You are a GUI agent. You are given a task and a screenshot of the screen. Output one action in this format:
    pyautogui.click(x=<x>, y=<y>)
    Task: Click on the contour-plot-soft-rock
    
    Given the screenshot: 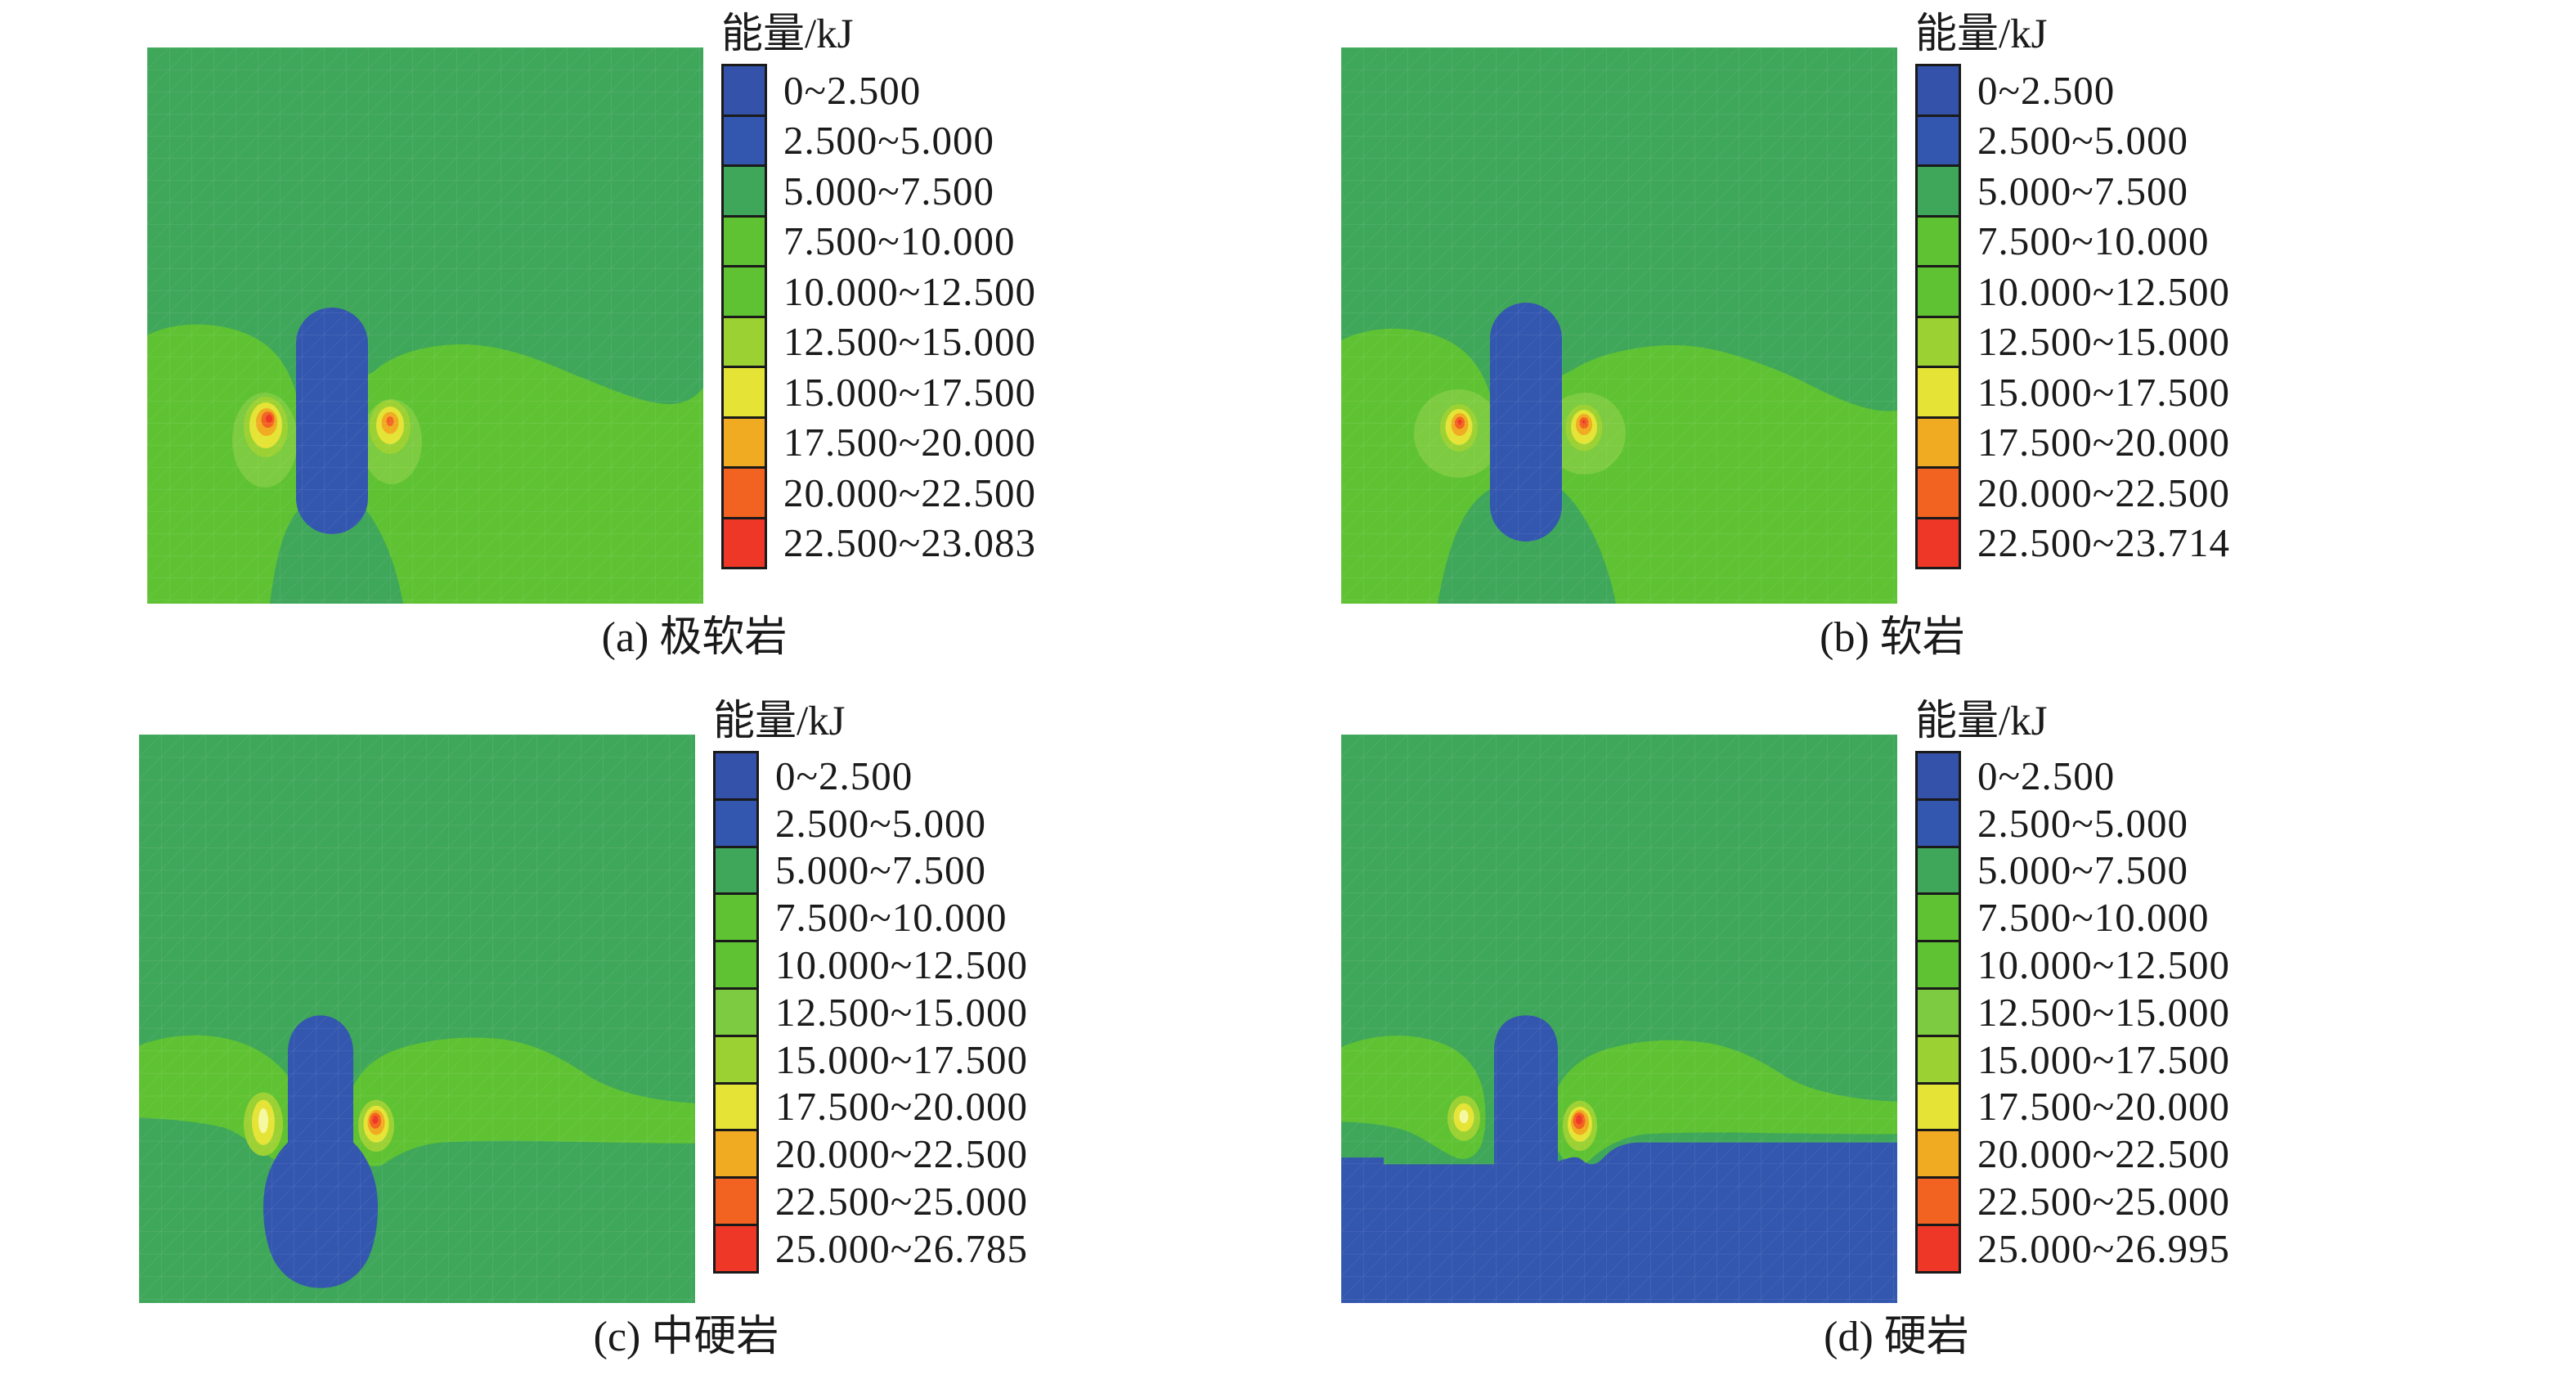 What is the action you would take?
    pyautogui.click(x=1619, y=325)
    